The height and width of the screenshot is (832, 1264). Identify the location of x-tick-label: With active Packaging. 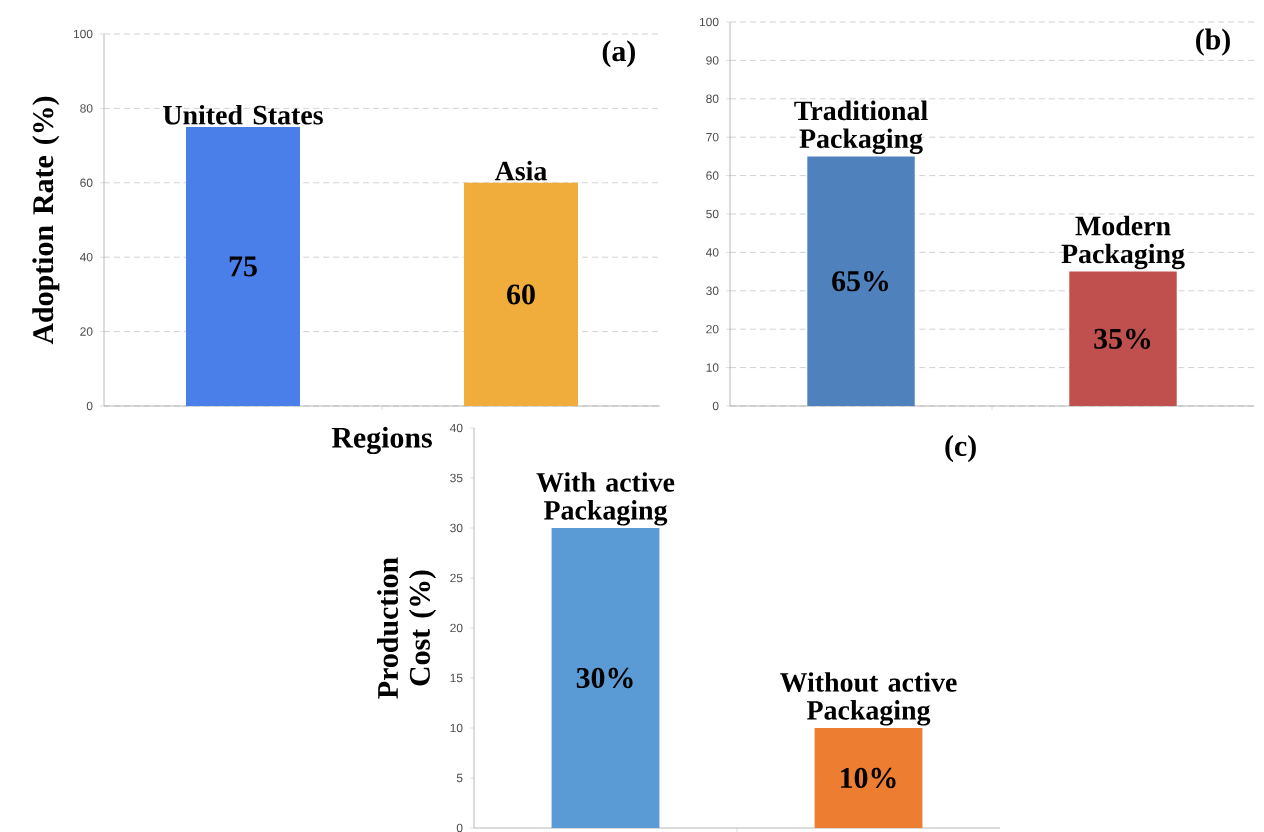
(605, 499).